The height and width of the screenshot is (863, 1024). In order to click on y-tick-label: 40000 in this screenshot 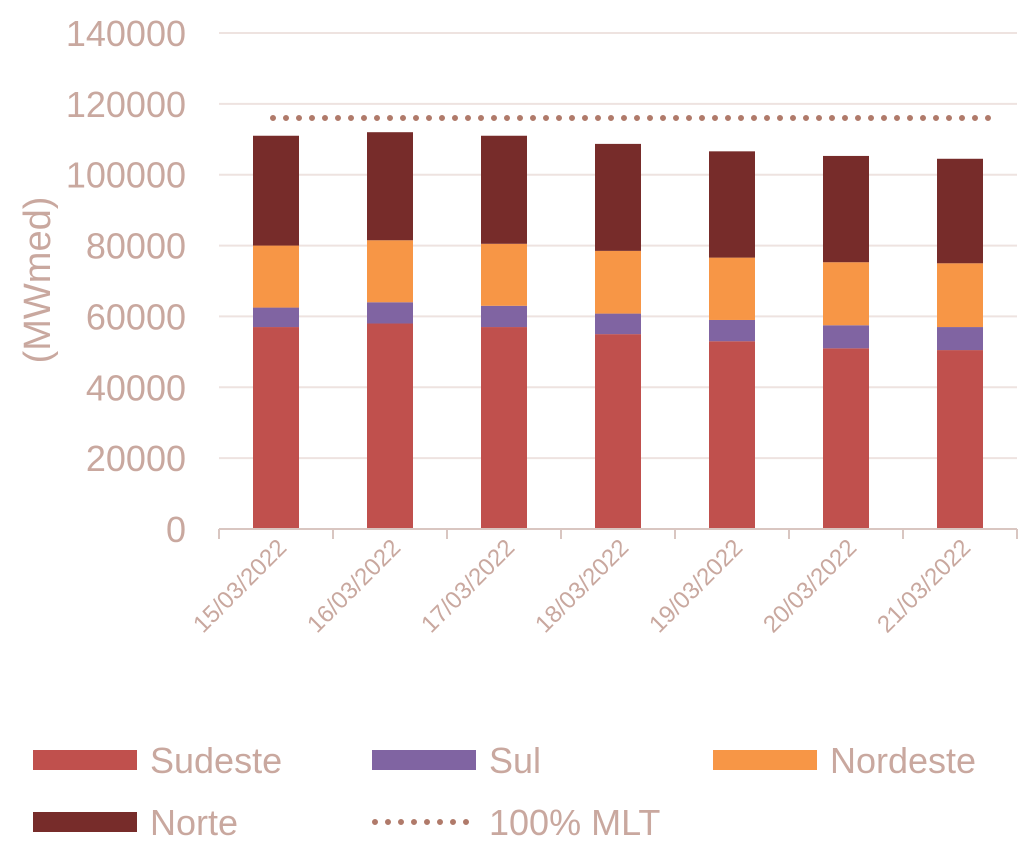, I will do `click(136, 387)`.